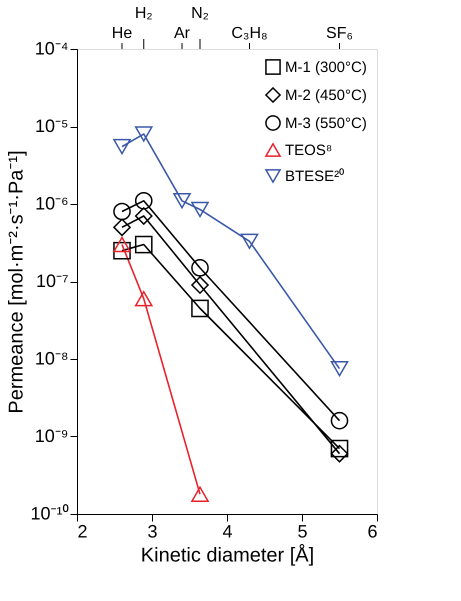  Describe the element at coordinates (152, 532) in the screenshot. I see `x-tick-label: 3` at that location.